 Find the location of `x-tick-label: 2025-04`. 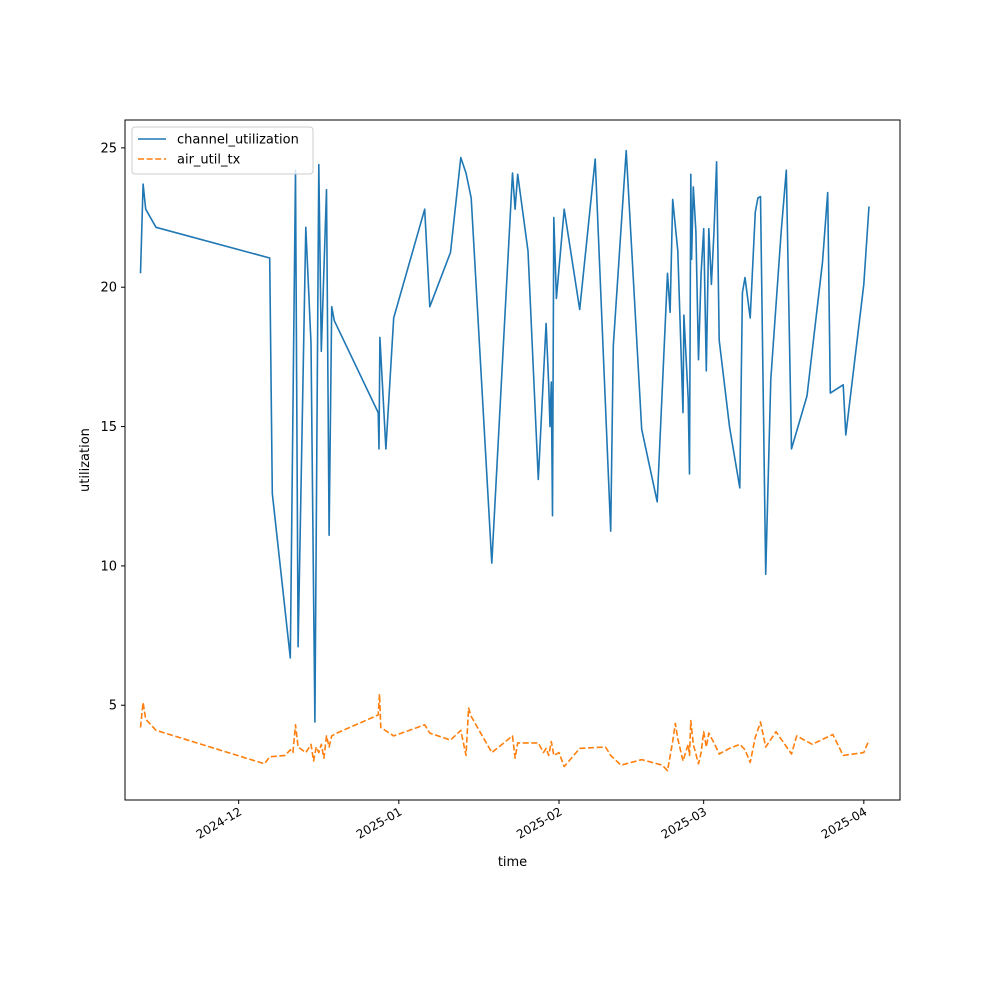

x-tick-label: 2025-04 is located at coordinates (844, 822).